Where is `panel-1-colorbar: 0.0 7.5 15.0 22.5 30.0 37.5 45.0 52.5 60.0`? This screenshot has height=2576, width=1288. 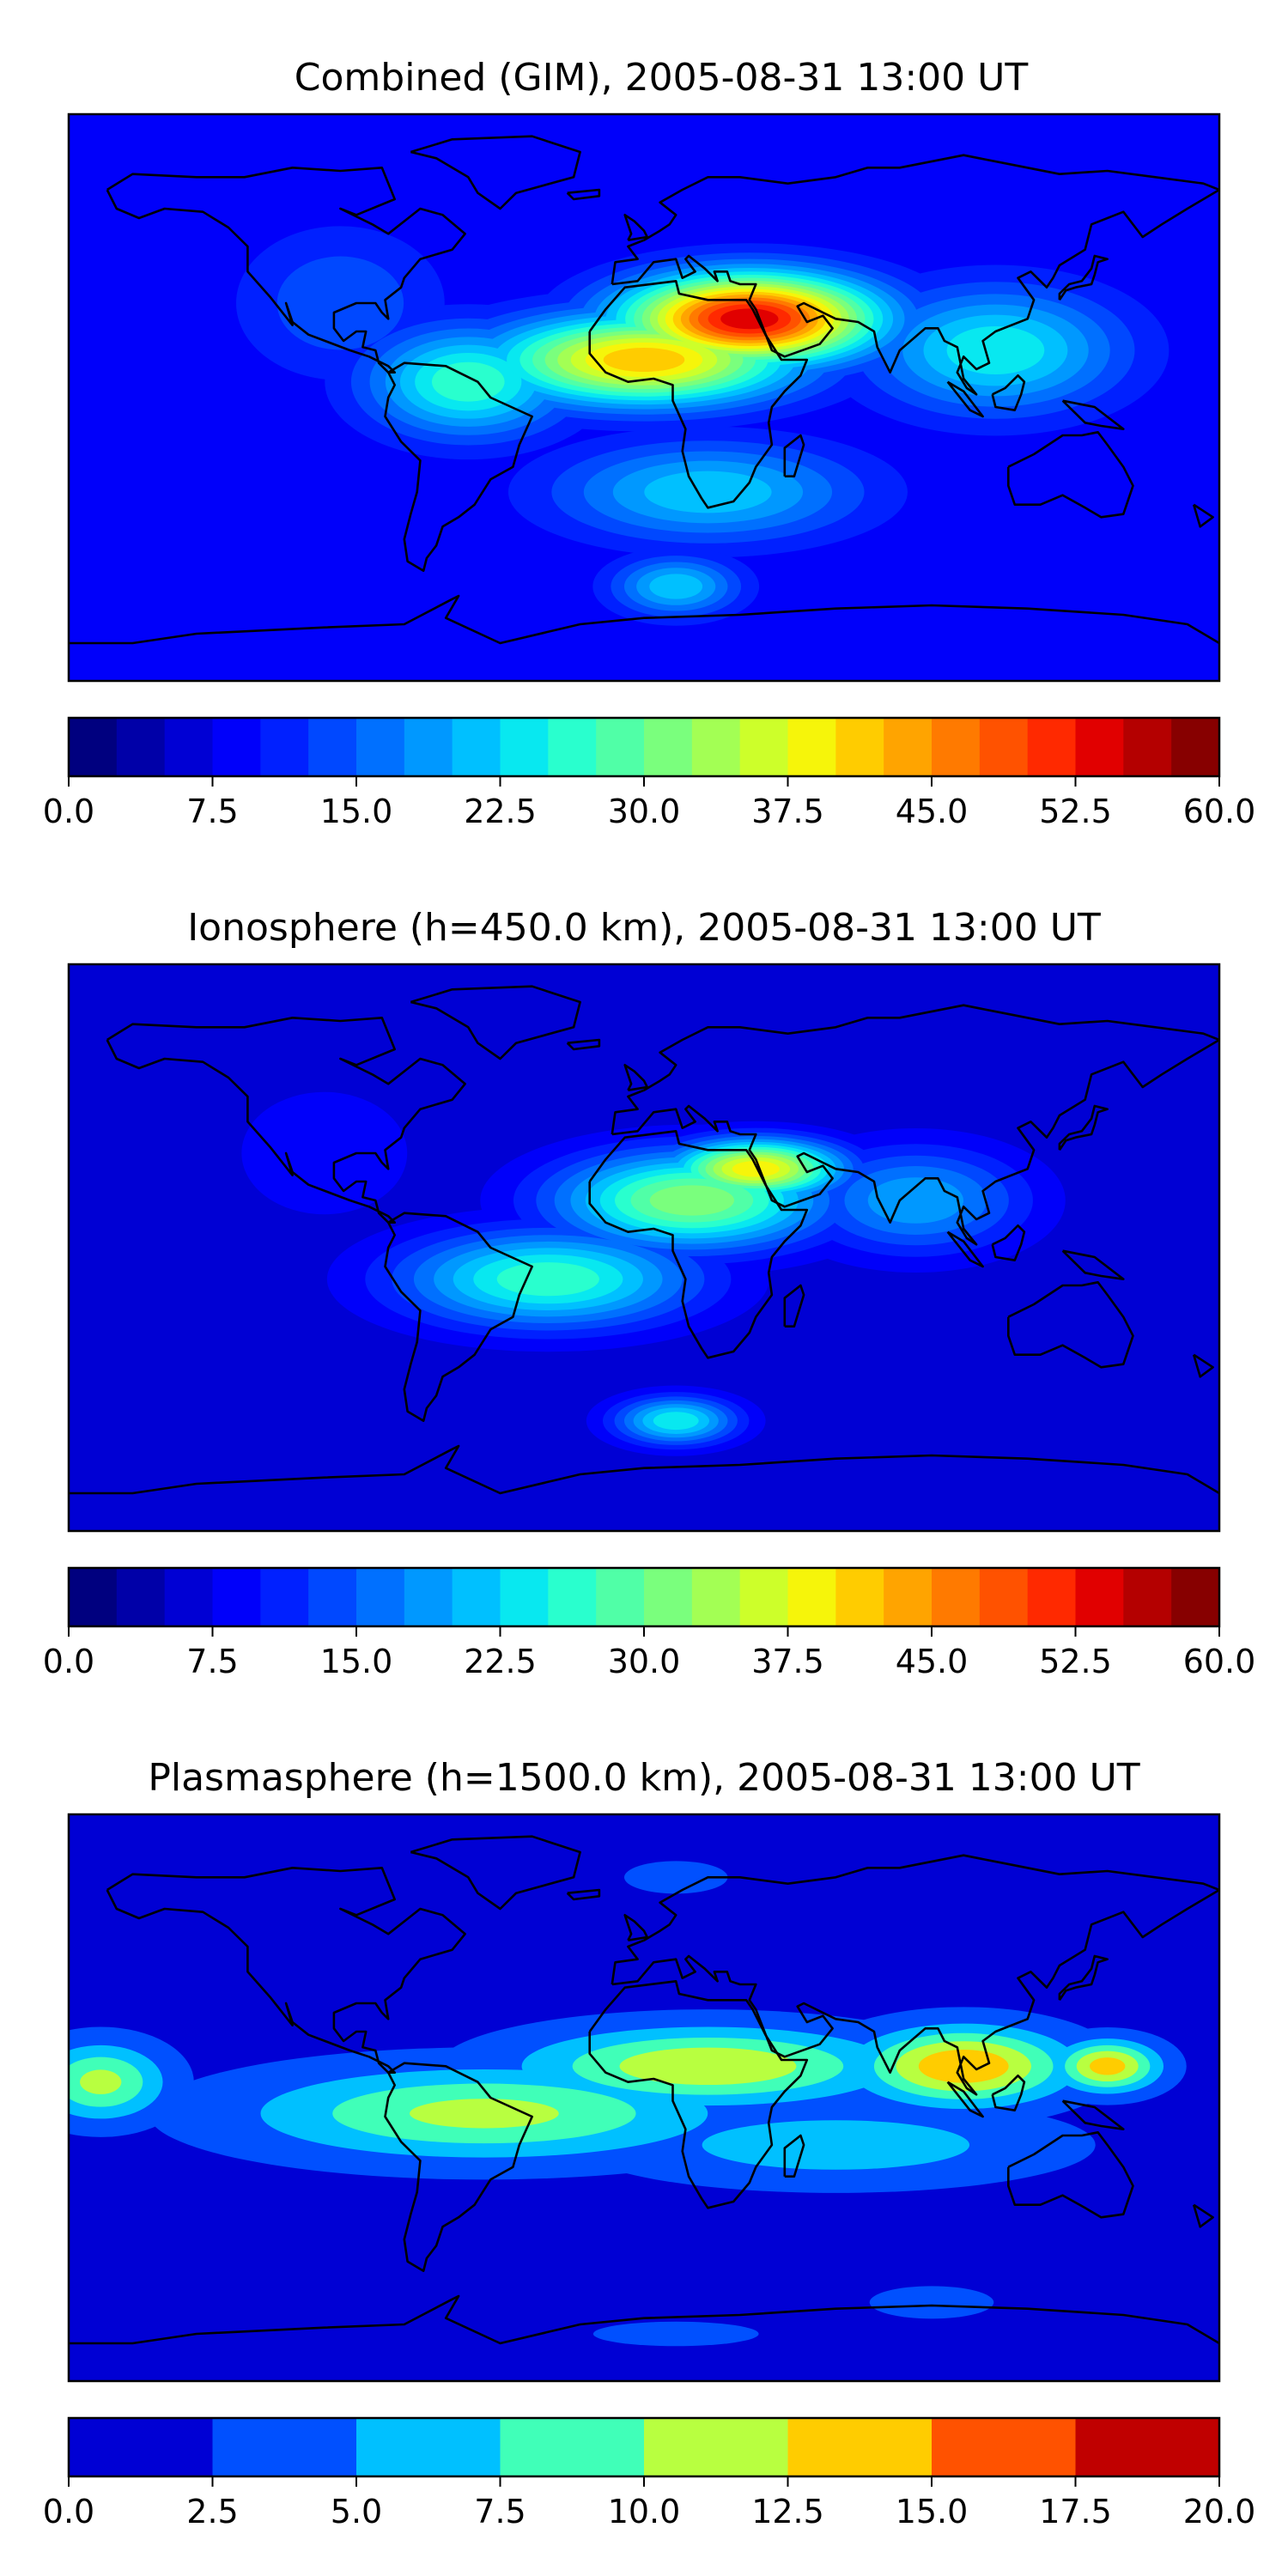
panel-1-colorbar: 0.0 7.5 15.0 22.5 30.0 37.5 45.0 52.5 60.0 is located at coordinates (649, 773).